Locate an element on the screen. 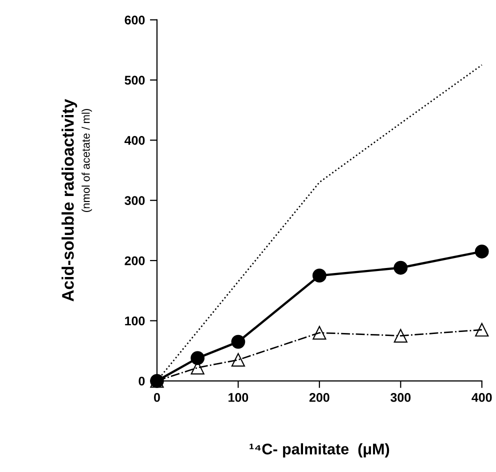 Image resolution: width=496 pixels, height=472 pixels. y-tick-label: 400 is located at coordinates (134, 140).